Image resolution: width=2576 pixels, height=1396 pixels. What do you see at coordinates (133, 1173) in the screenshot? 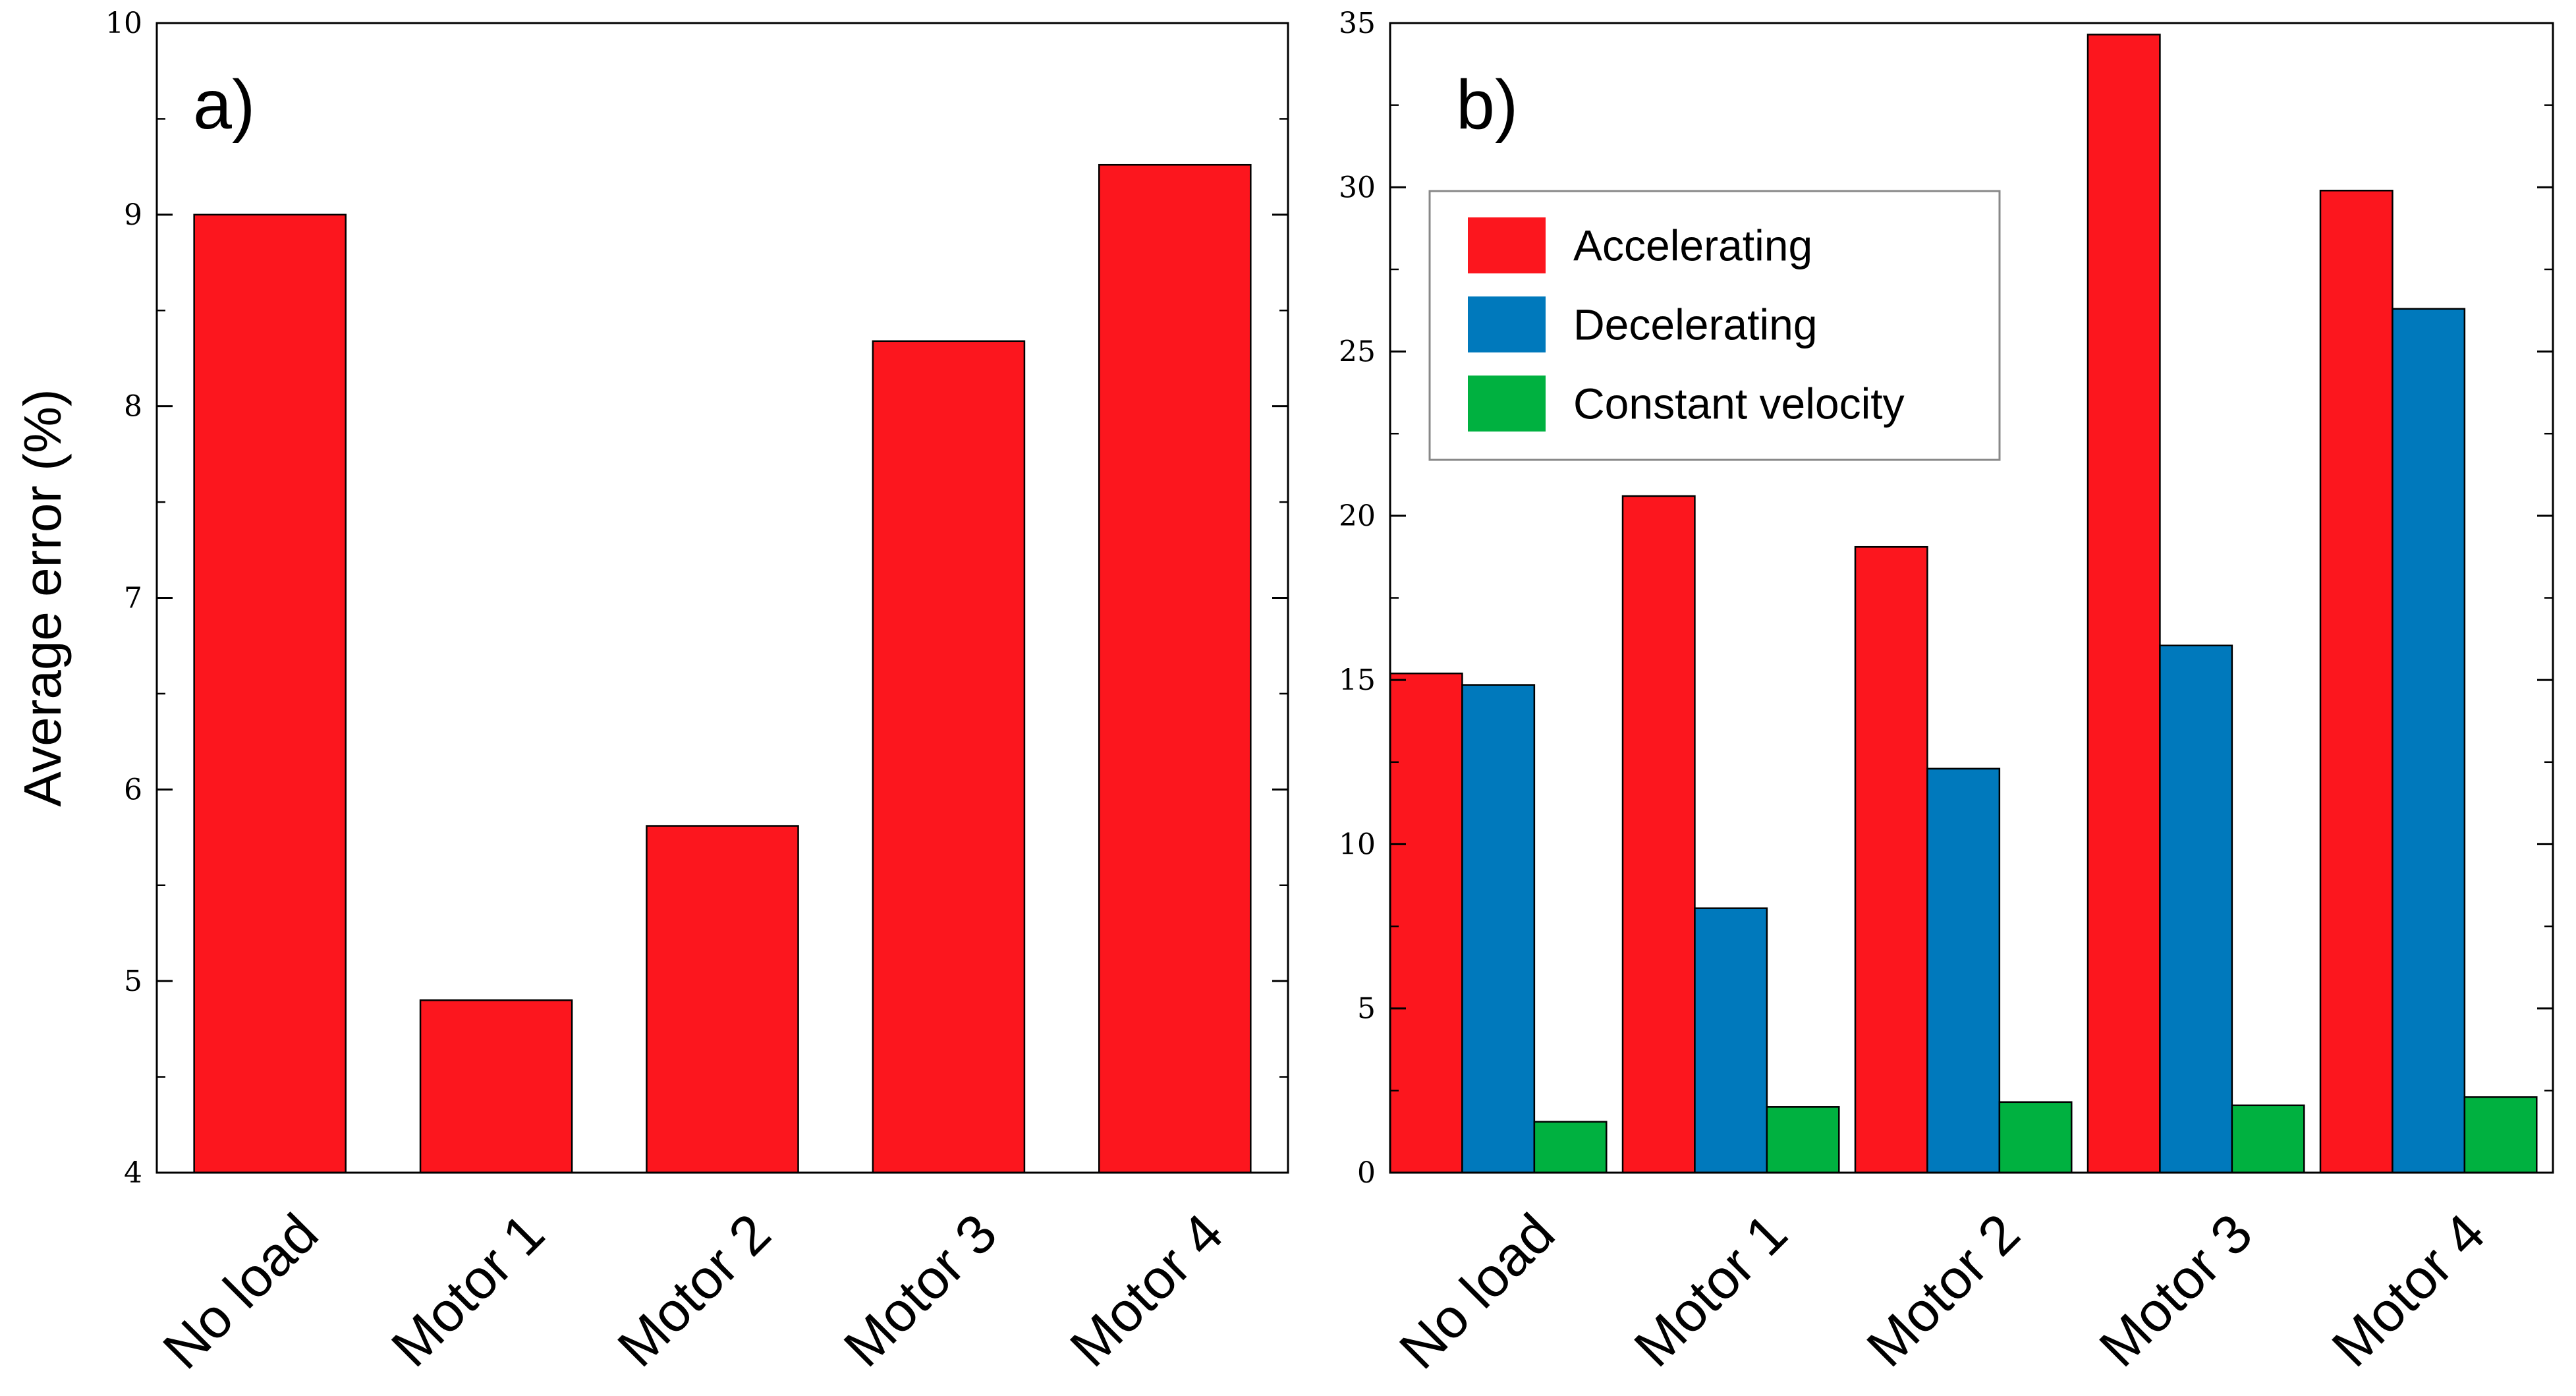
I see `y-tick-label: 4` at bounding box center [133, 1173].